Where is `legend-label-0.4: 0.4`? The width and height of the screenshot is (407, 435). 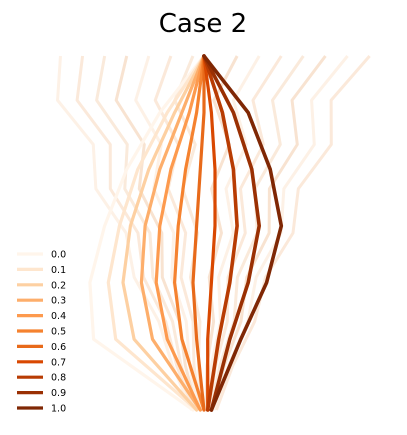 legend-label-0.4: 0.4 is located at coordinates (58, 316).